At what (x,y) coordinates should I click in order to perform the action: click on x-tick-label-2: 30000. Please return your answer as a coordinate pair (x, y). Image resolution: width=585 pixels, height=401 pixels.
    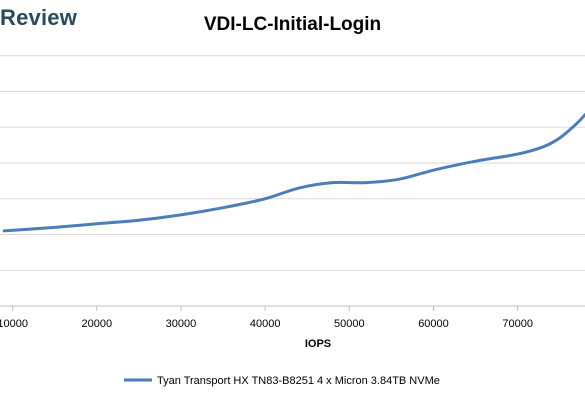
    Looking at the image, I should click on (181, 324).